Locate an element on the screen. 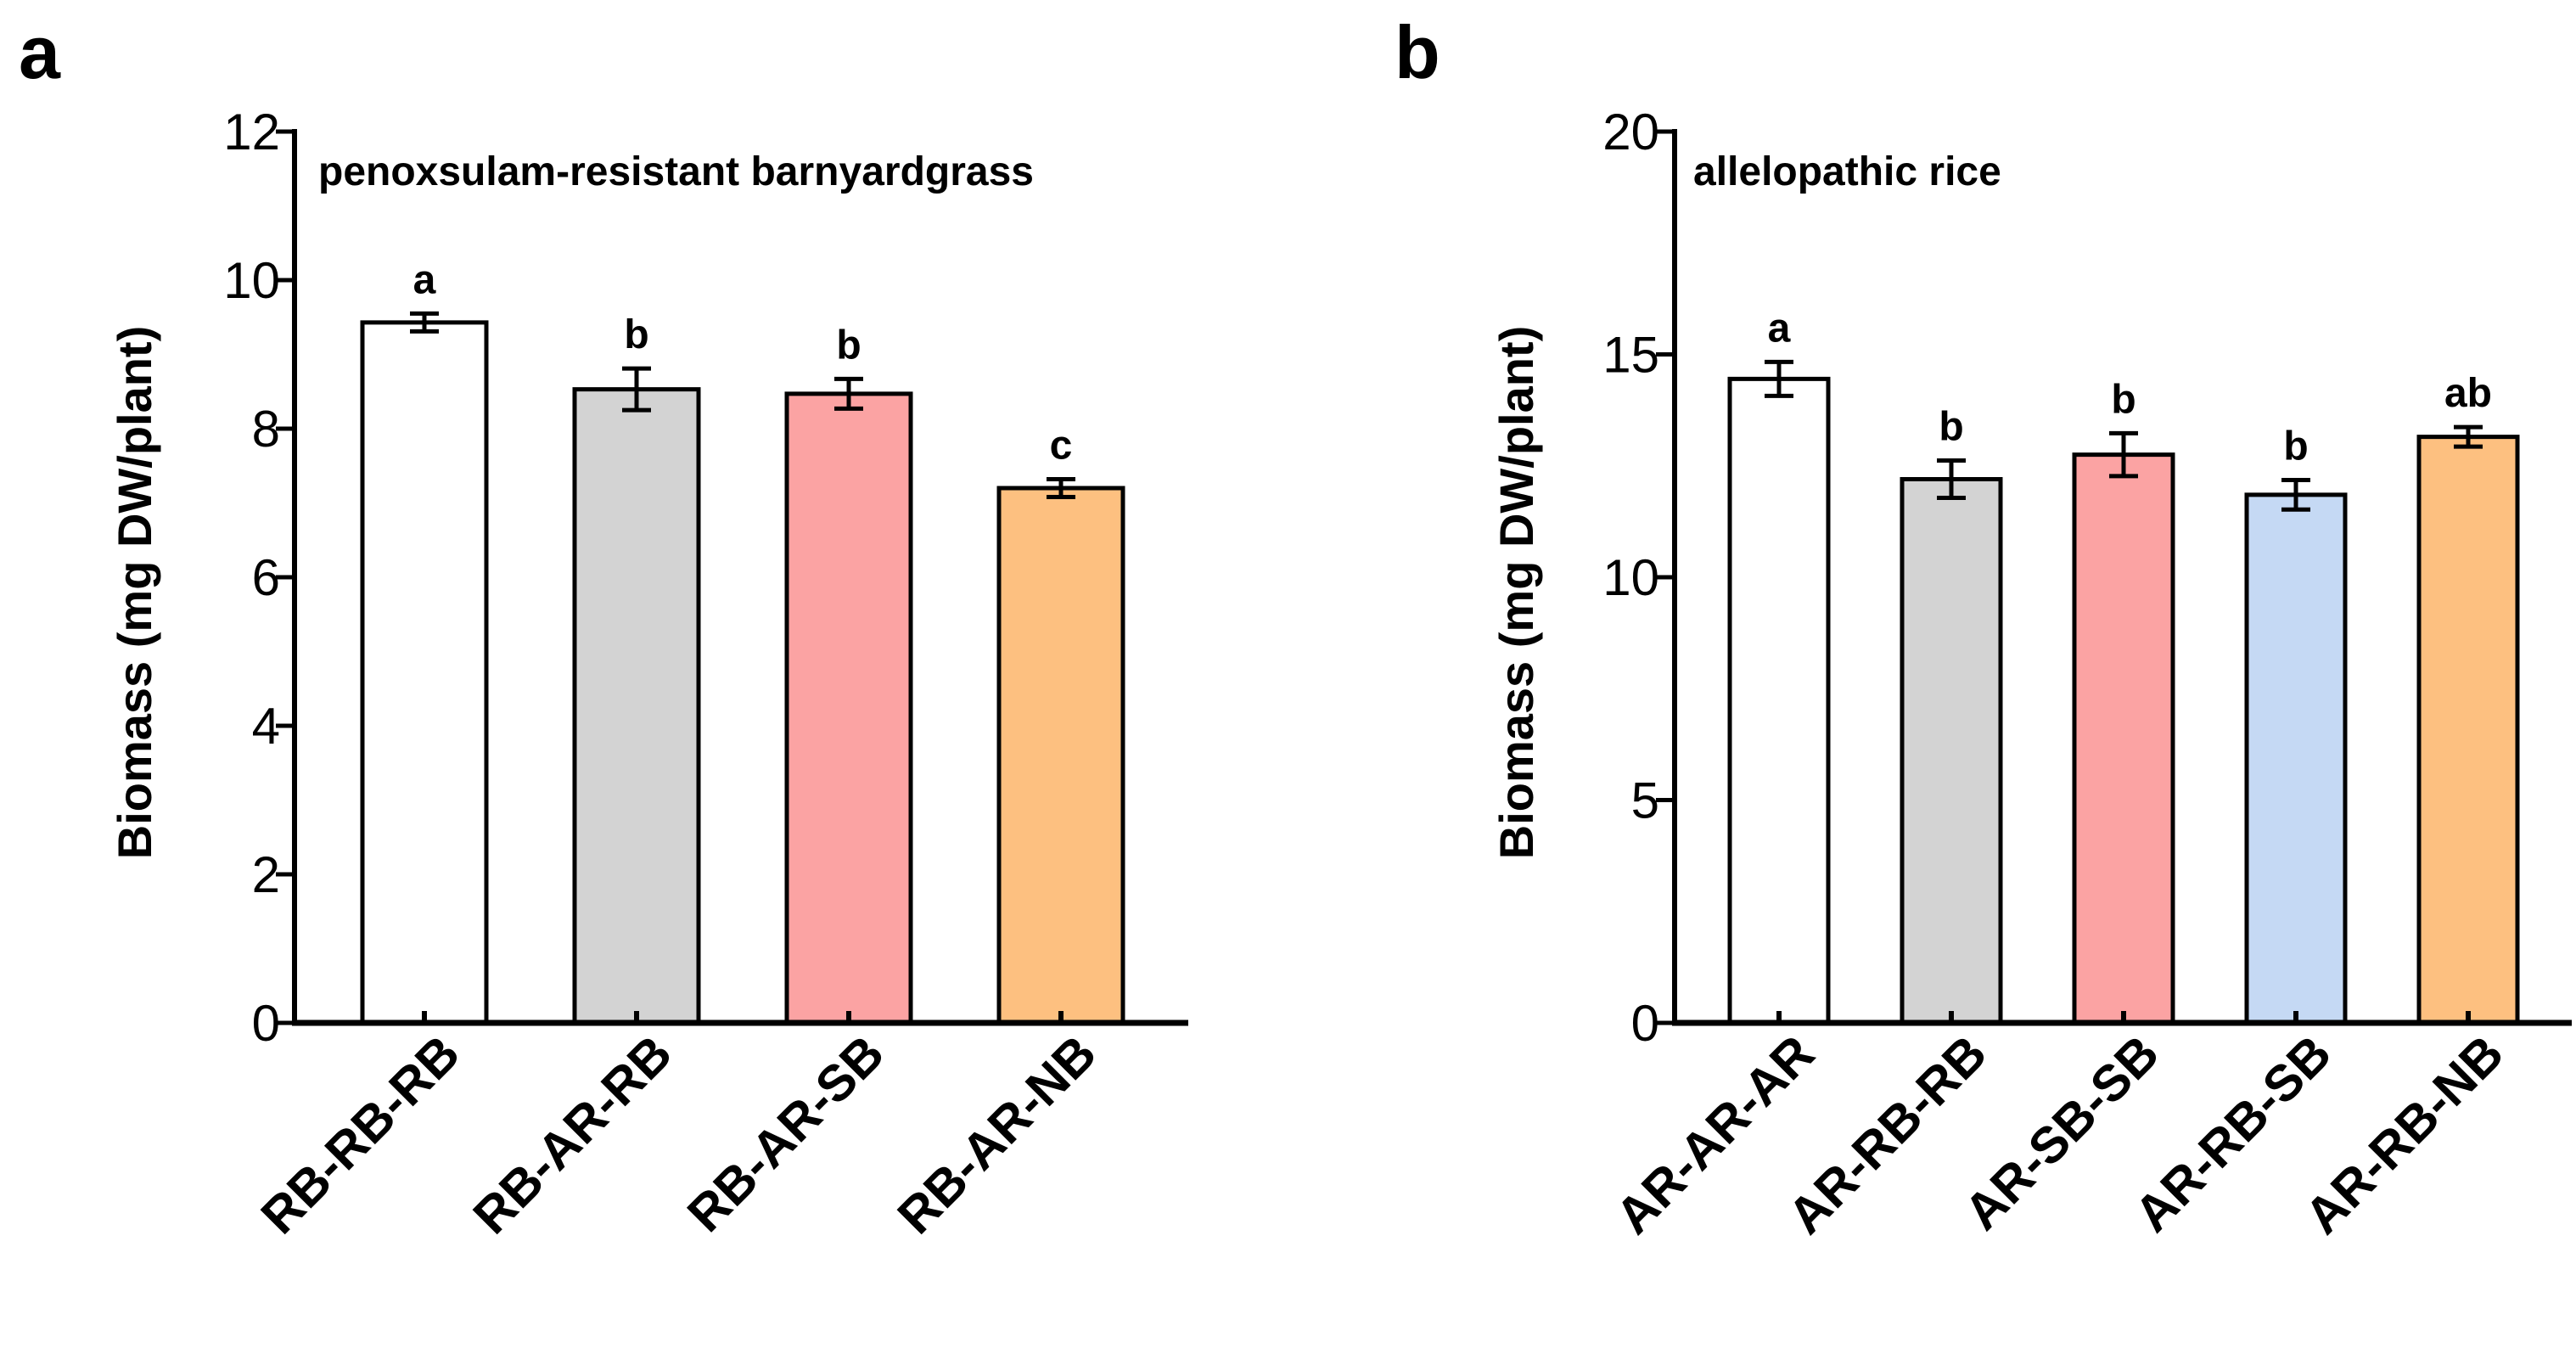 The height and width of the screenshot is (1348, 2576). panel-a-y-axis-label: Biomass (mg DW/plant) is located at coordinates (134, 592).